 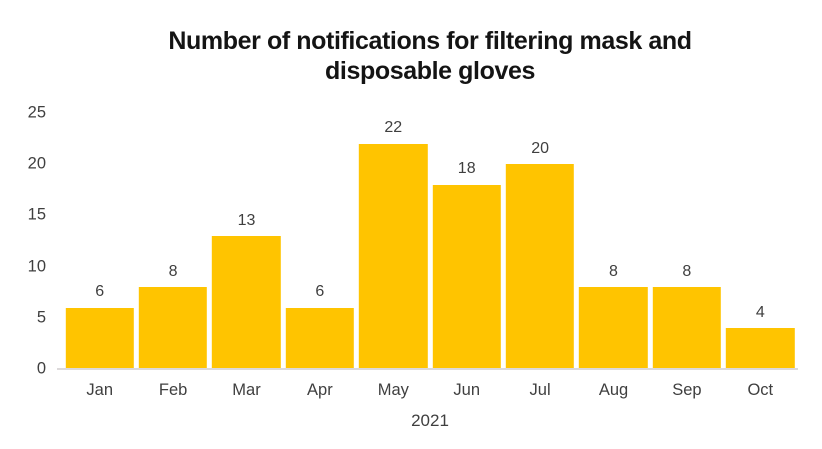 What do you see at coordinates (760, 241) in the screenshot?
I see `bar-slot: 4` at bounding box center [760, 241].